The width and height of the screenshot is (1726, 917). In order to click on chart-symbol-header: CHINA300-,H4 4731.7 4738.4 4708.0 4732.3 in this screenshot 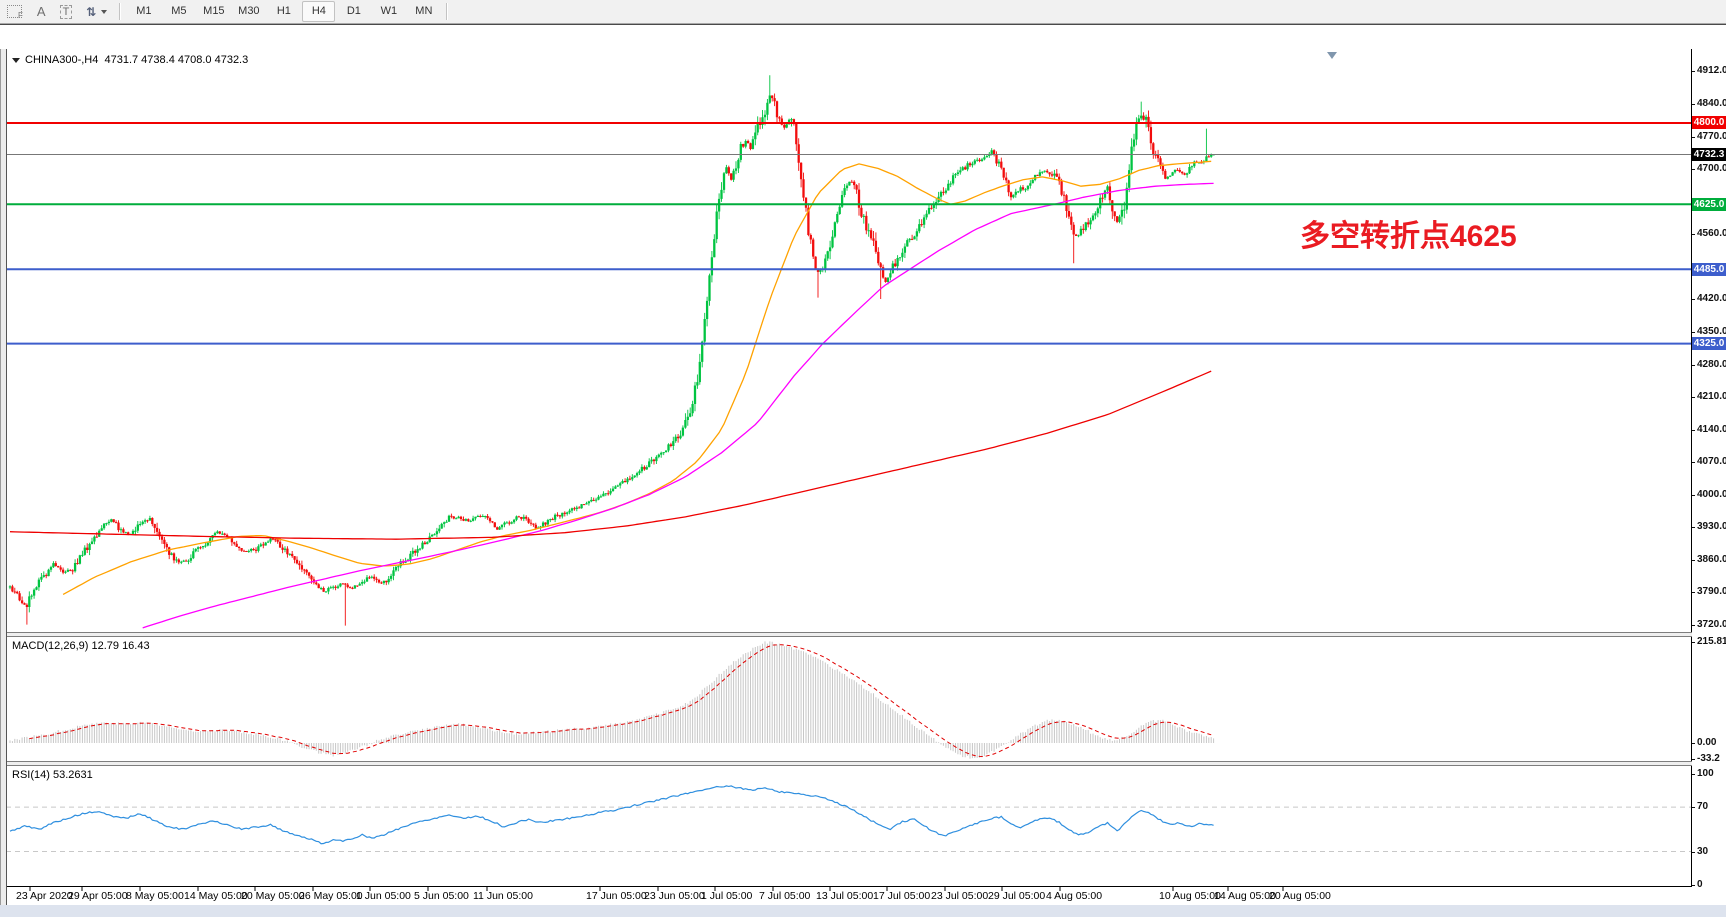, I will do `click(130, 60)`.